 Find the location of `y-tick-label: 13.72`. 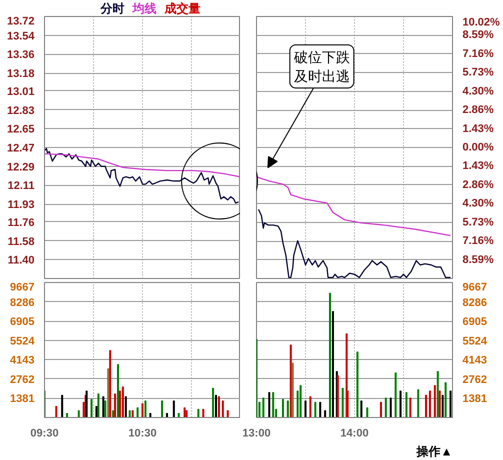

y-tick-label: 13.72 is located at coordinates (20, 22).